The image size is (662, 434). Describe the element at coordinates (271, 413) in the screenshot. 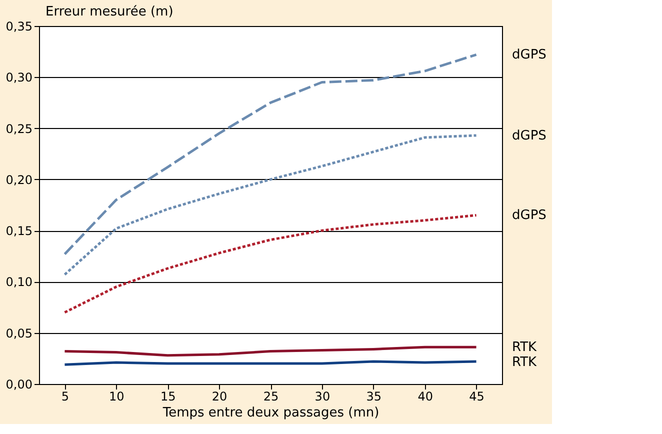

I see `x-axis-title: Temps entre deux passages (mn)` at that location.